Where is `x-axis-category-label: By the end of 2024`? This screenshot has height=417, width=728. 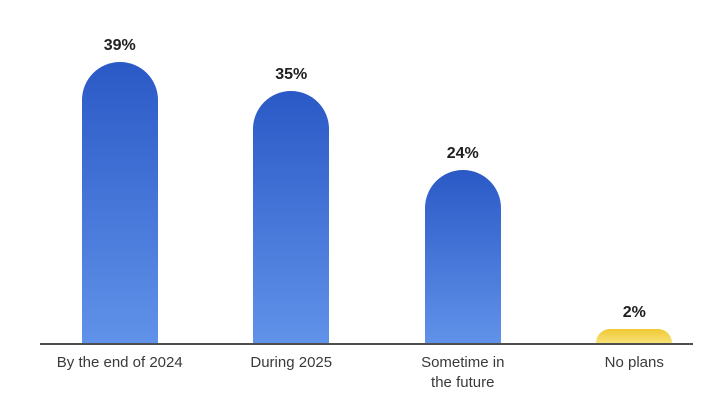
x-axis-category-label: By the end of 2024 is located at coordinates (119, 362).